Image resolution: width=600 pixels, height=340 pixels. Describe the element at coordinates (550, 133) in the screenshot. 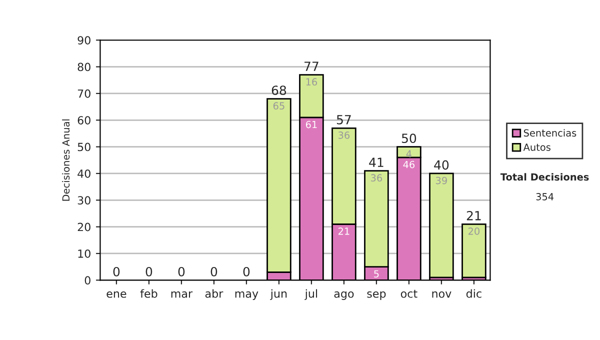

I see `legend-label: Sentencias` at that location.